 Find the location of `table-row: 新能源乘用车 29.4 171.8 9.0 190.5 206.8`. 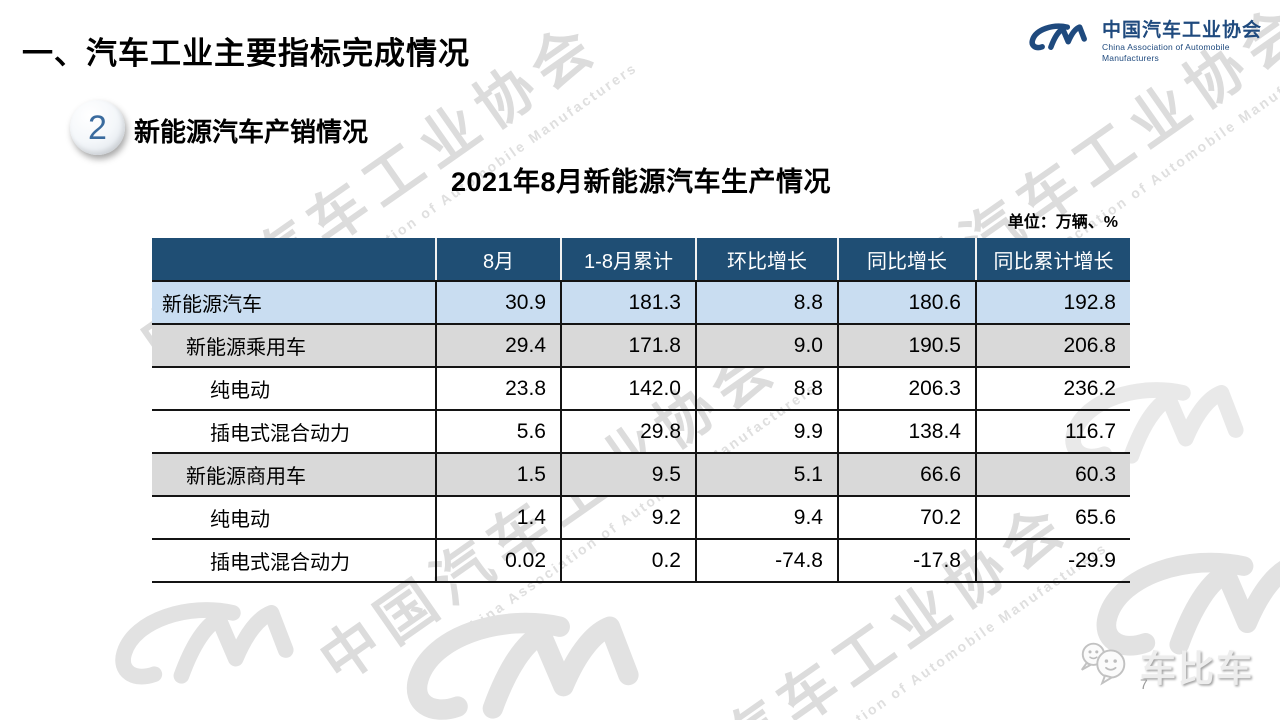

table-row: 新能源乘用车 29.4 171.8 9.0 190.5 206.8 is located at coordinates (641, 346).